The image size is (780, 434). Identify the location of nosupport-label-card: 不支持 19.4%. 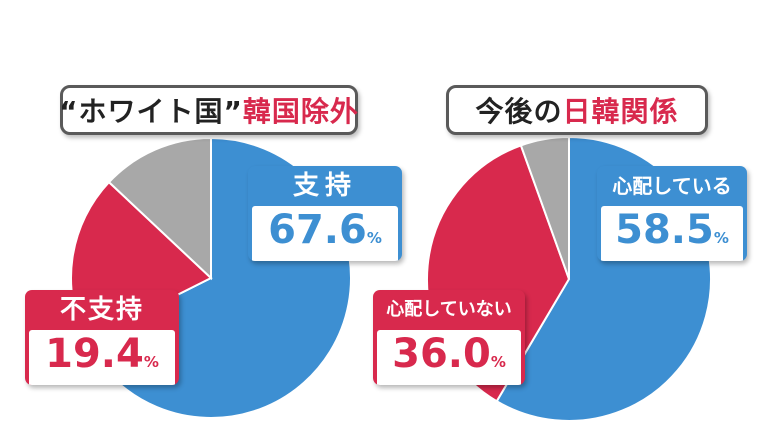
(102, 337).